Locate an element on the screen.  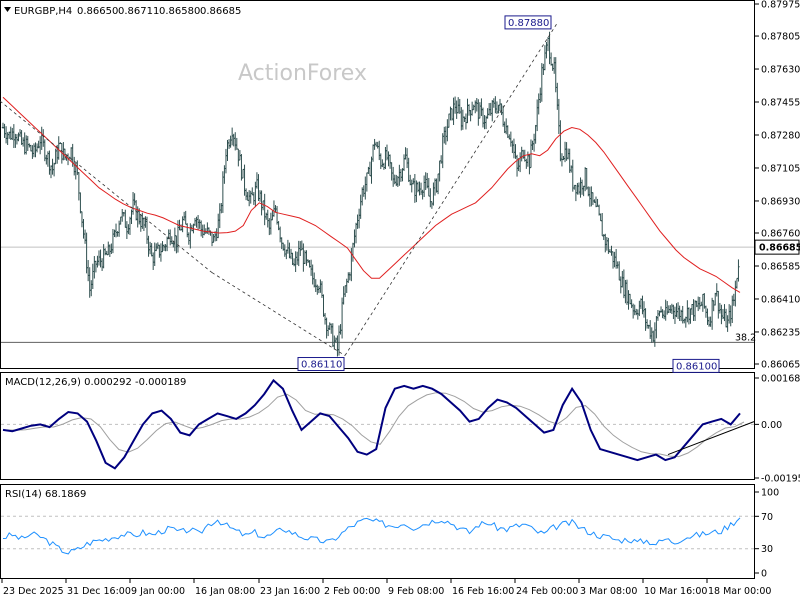
fib-level-label: 38.2 is located at coordinates (745, 337).